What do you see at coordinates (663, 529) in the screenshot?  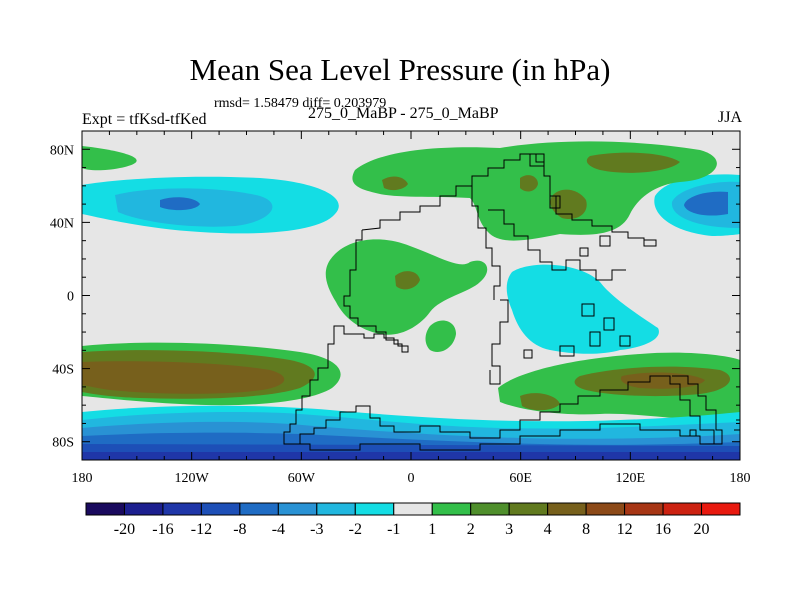 I see `colorbar-label: 16` at bounding box center [663, 529].